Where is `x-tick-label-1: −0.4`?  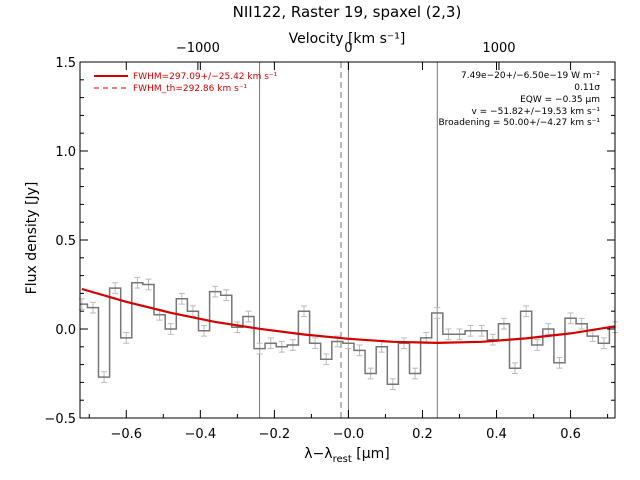
x-tick-label-1: −0.4 is located at coordinates (201, 434).